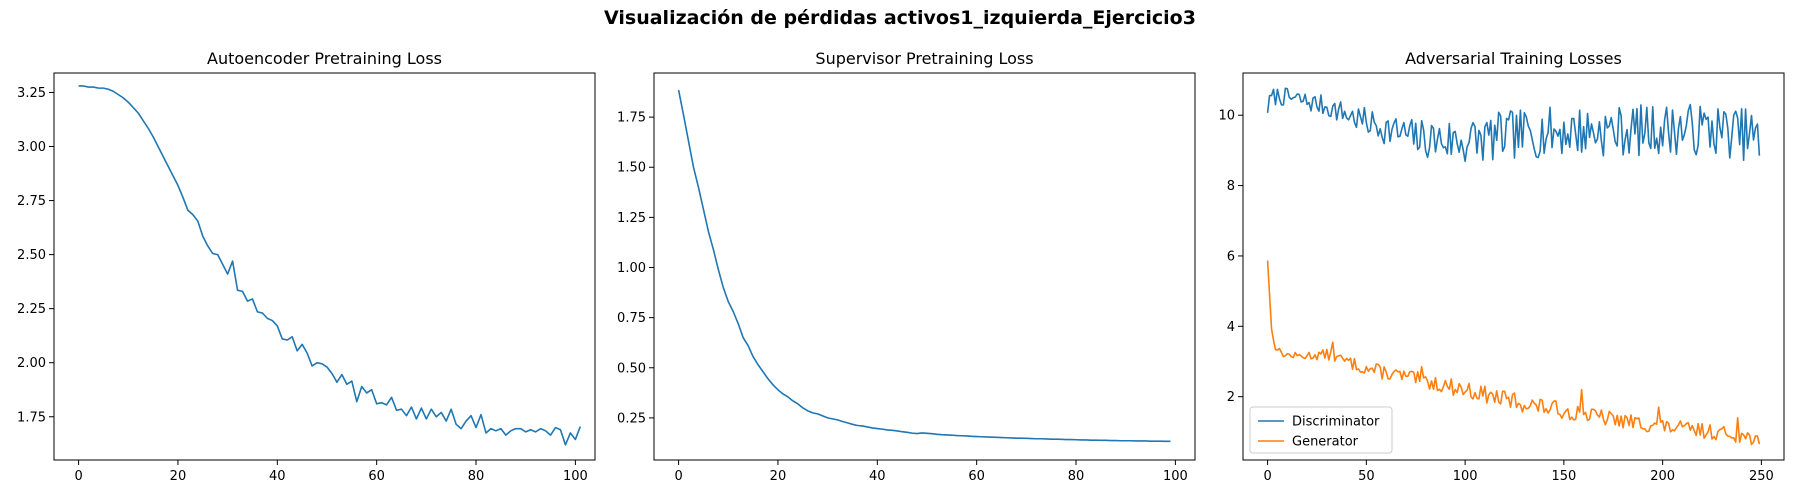 The image size is (1800, 500). I want to click on x-tick-label: 150, so click(1563, 476).